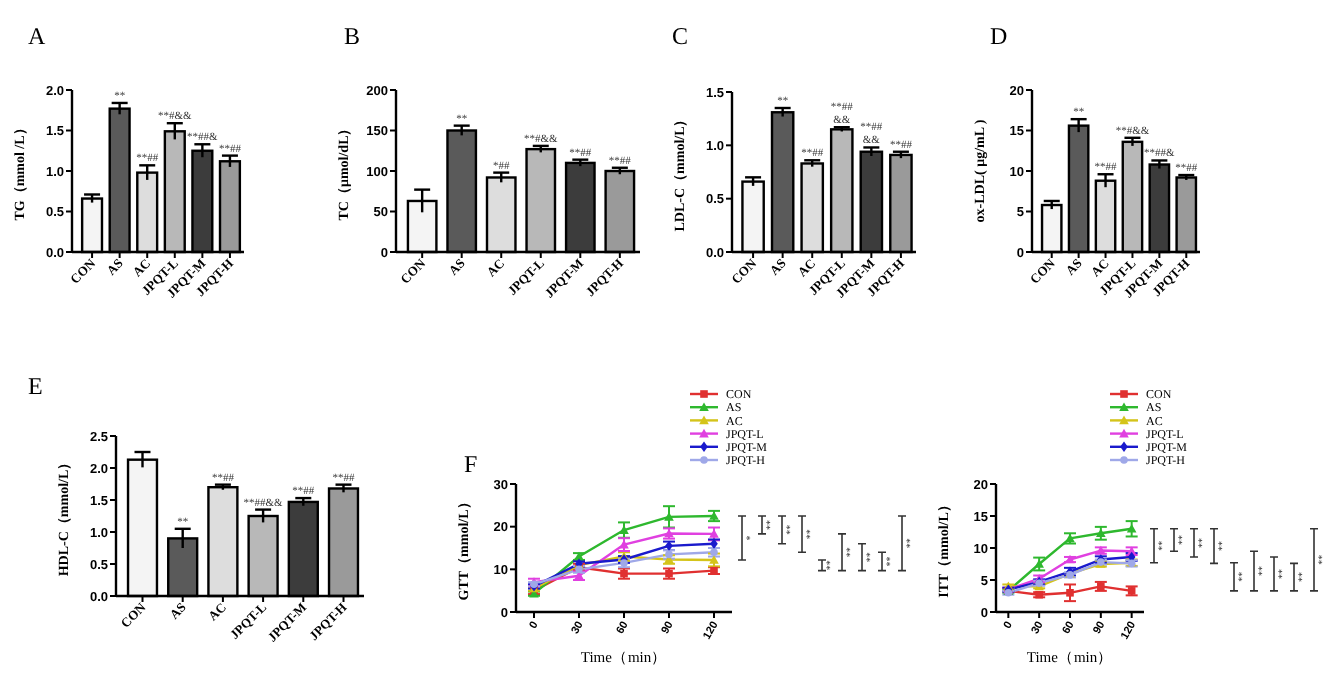 This screenshot has width=1338, height=698. Describe the element at coordinates (471, 464) in the screenshot. I see `chart-title: F` at that location.